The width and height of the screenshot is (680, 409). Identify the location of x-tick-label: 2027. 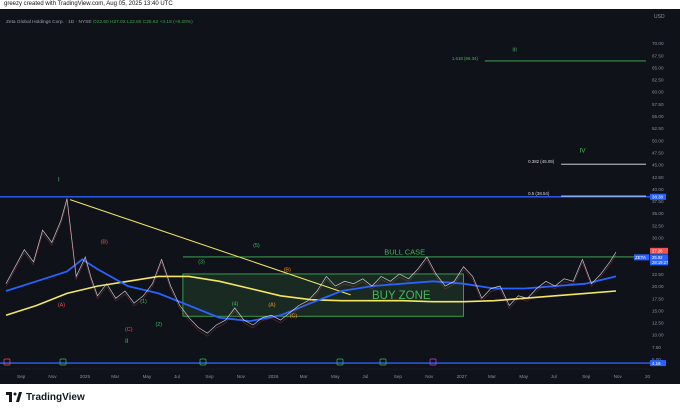
(462, 376).